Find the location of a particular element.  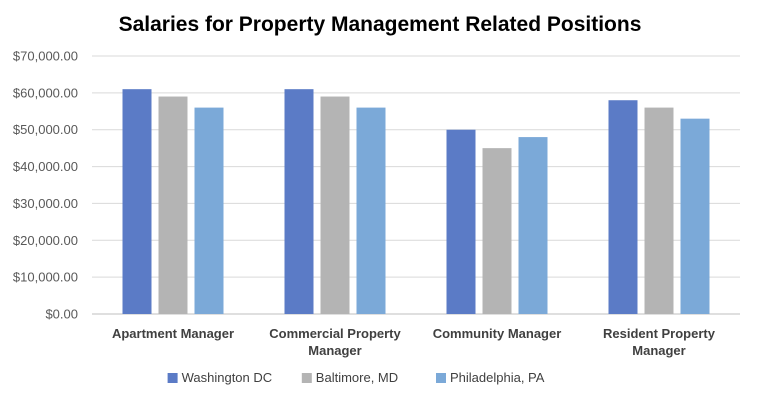

legend-label: Philadelphia, PA is located at coordinates (497, 377).